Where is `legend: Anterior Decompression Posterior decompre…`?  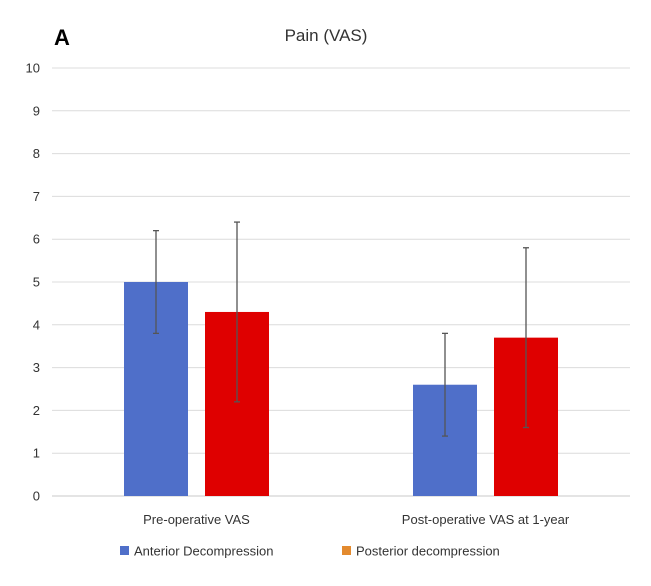 legend: Anterior Decompression Posterior decompre… is located at coordinates (310, 551).